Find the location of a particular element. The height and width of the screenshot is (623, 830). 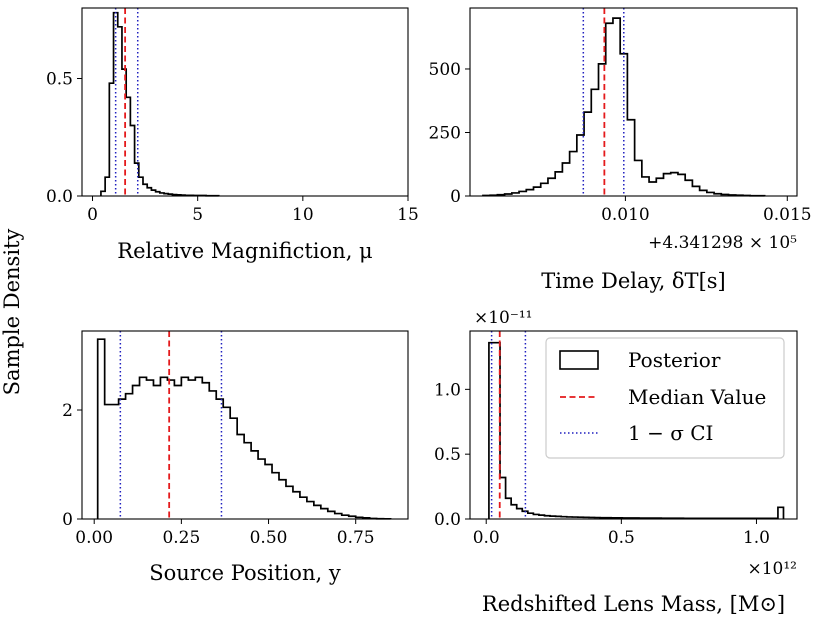

mass-ytick-label-2: 1.0 is located at coordinates (447, 390).